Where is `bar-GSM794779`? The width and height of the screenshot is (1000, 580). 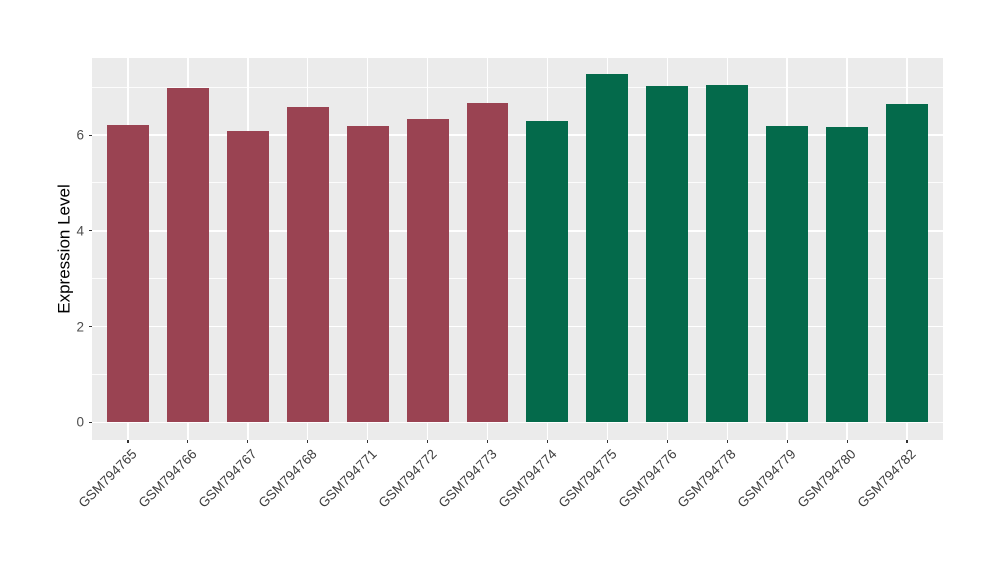
bar-GSM794779 is located at coordinates (787, 274).